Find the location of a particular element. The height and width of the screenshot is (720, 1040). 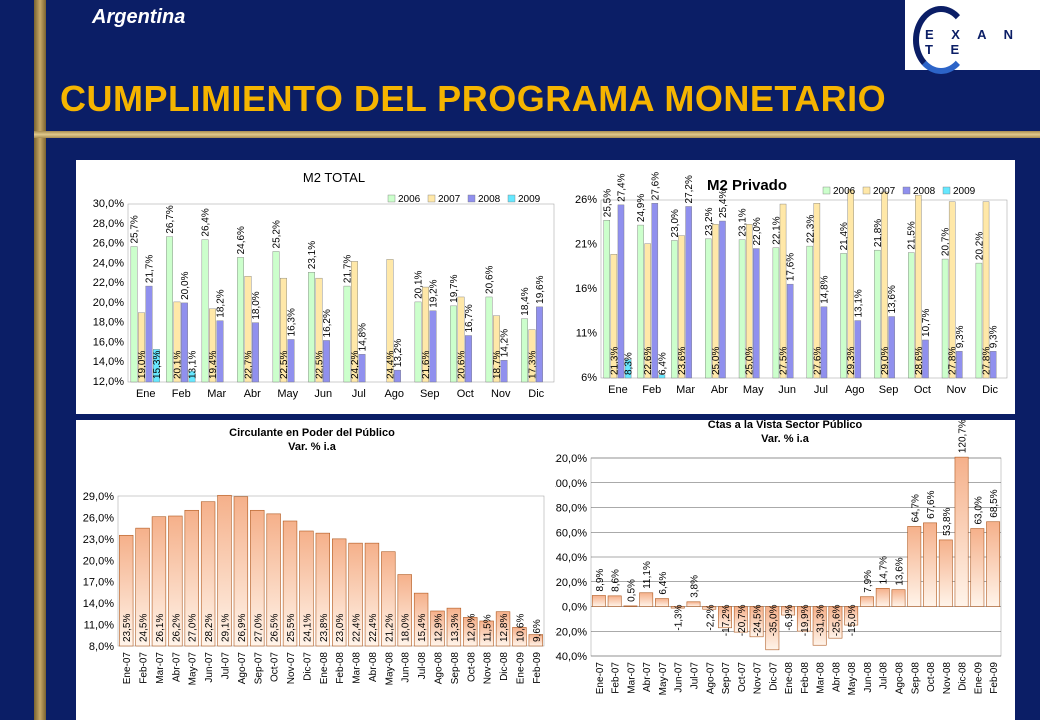

data-label: 29,0% is located at coordinates (885, 361).